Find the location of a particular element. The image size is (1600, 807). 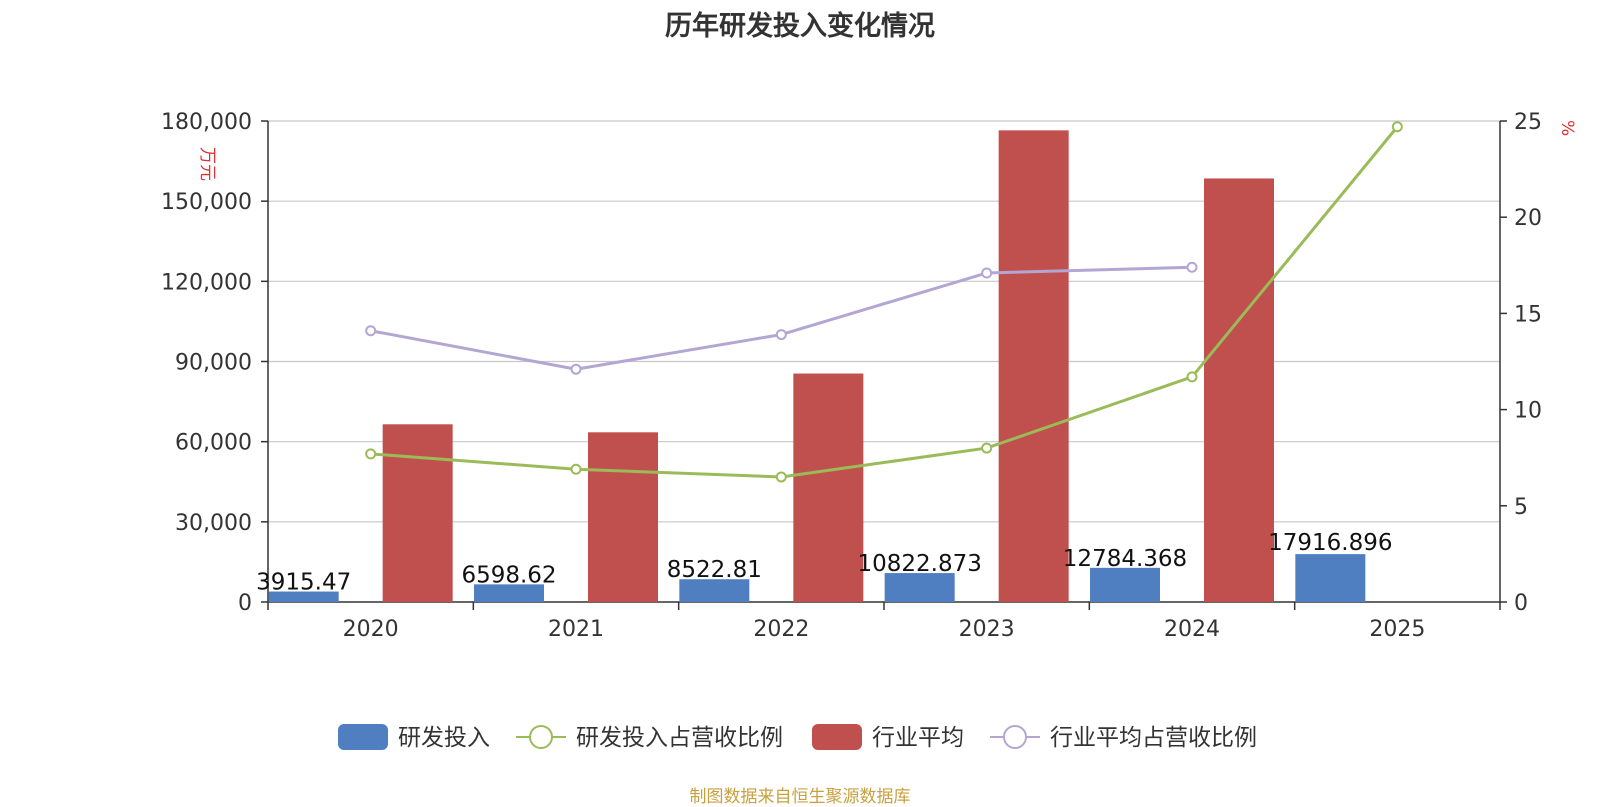

x-tick-label: 2020 is located at coordinates (371, 629).